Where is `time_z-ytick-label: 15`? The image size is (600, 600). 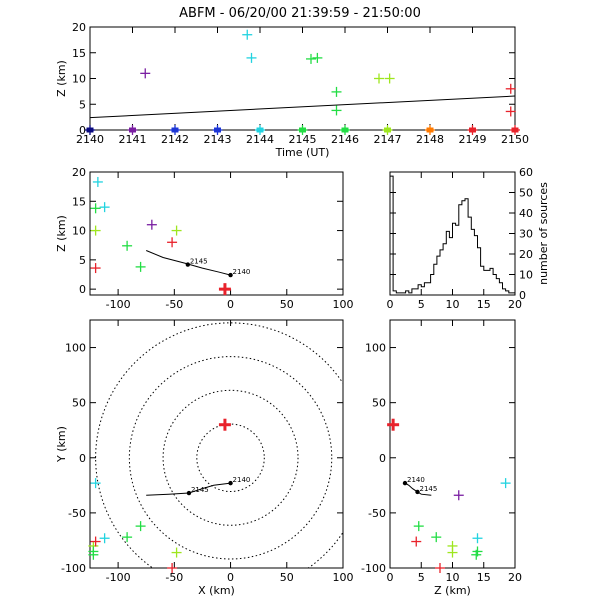
time_z-ytick-label: 15 is located at coordinates (79, 53).